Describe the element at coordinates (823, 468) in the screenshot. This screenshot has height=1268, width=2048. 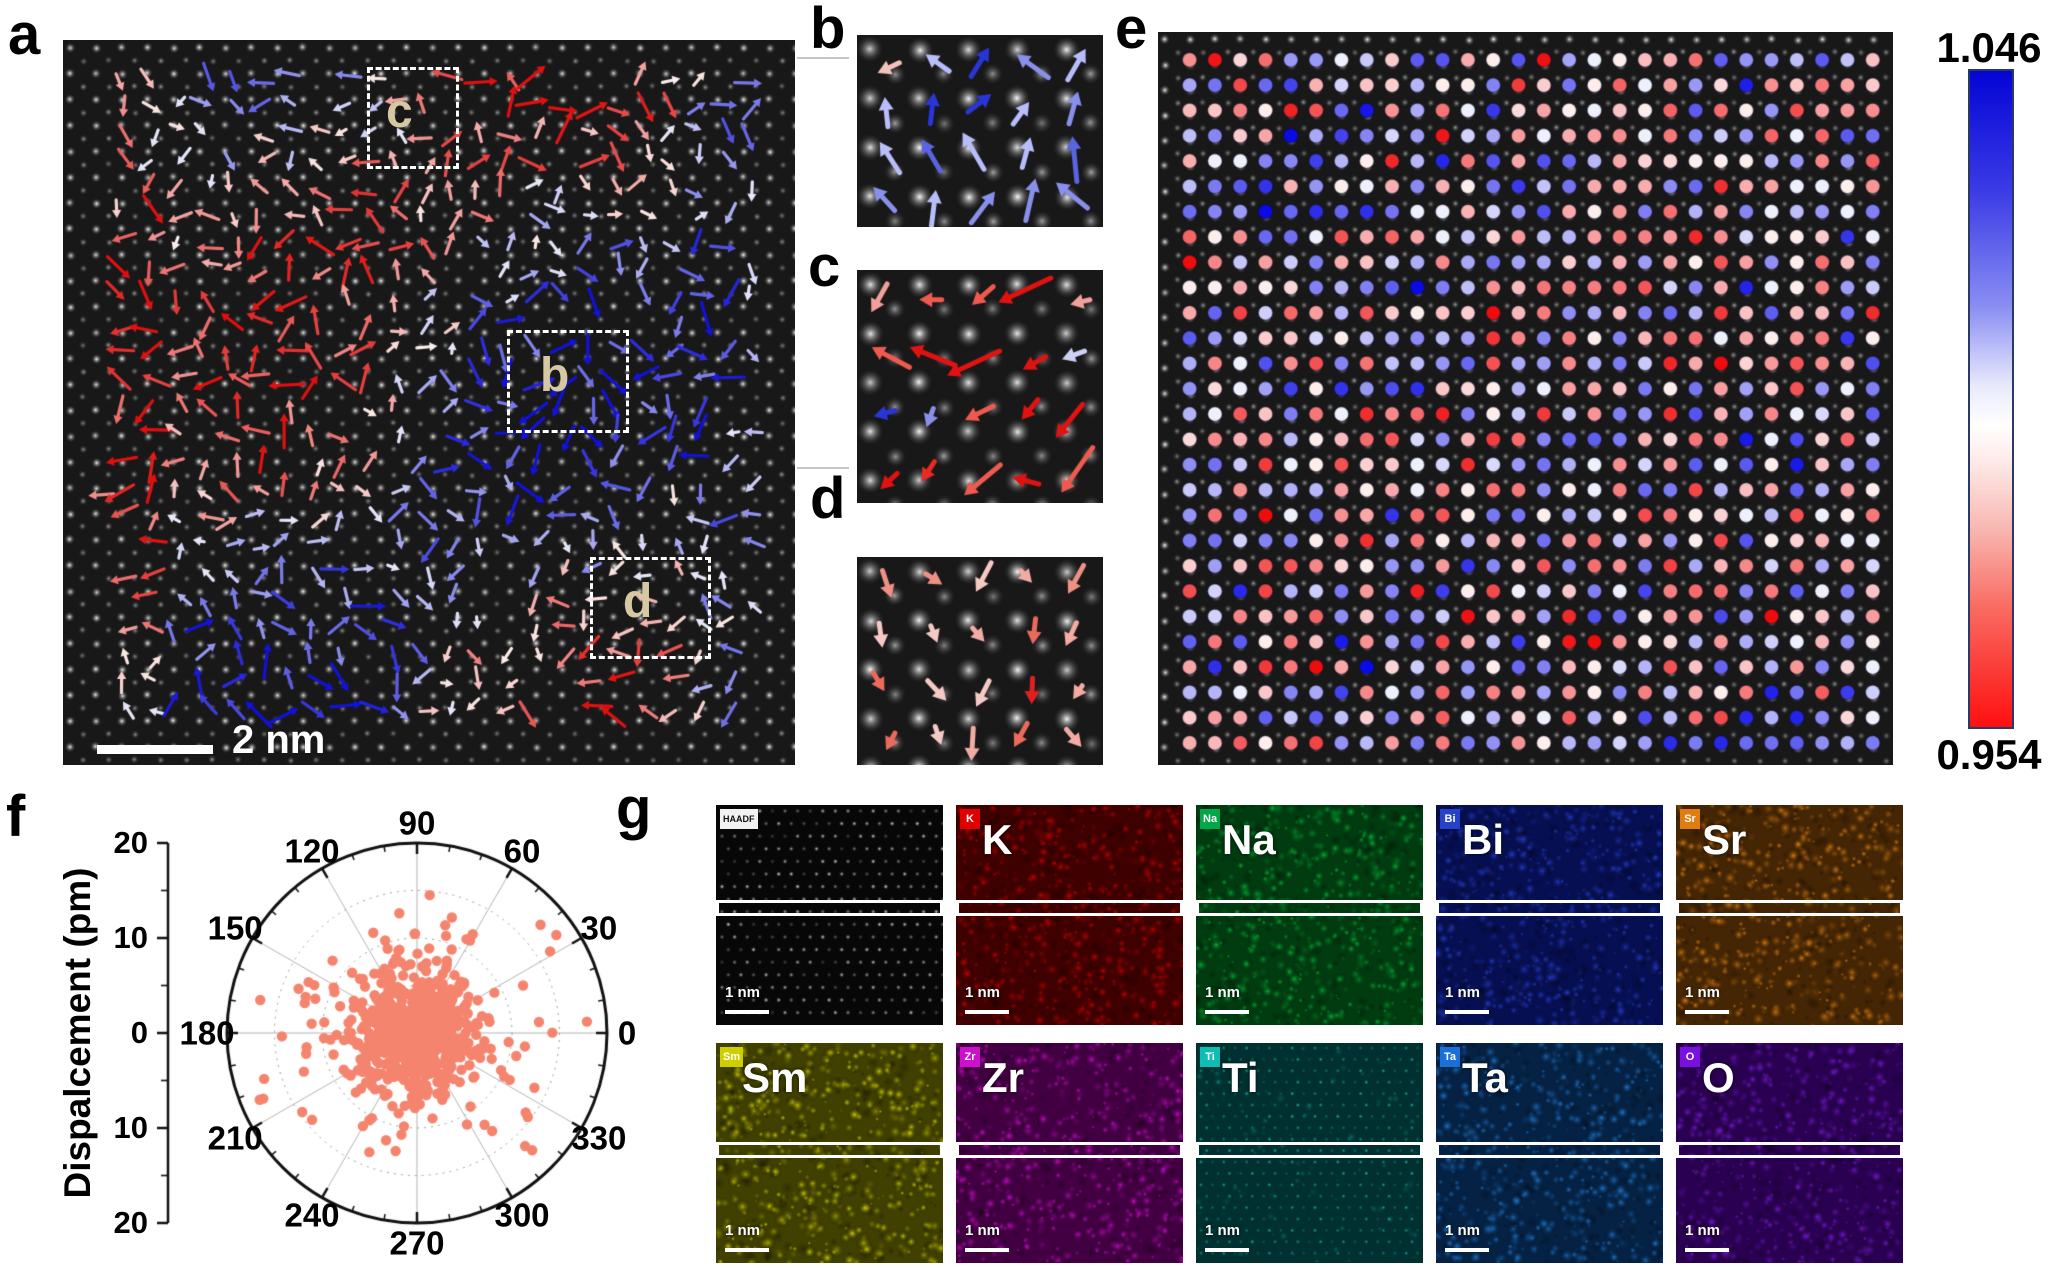
I see `leader-line-d` at that location.